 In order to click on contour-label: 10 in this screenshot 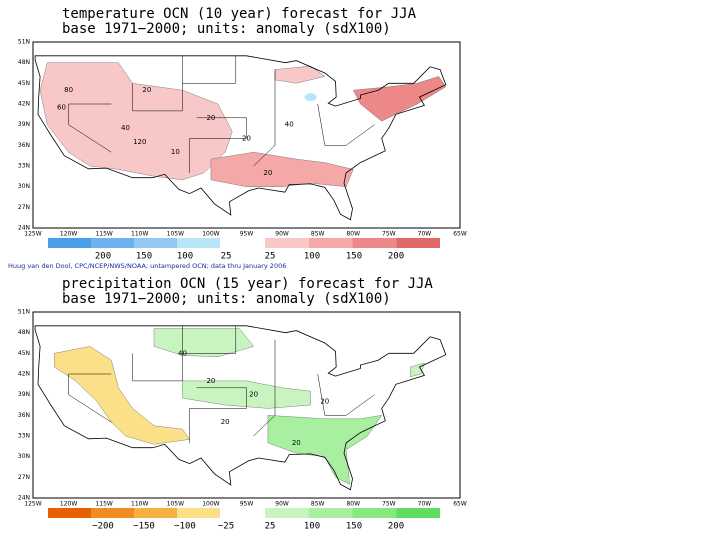, I will do `click(175, 152)`.